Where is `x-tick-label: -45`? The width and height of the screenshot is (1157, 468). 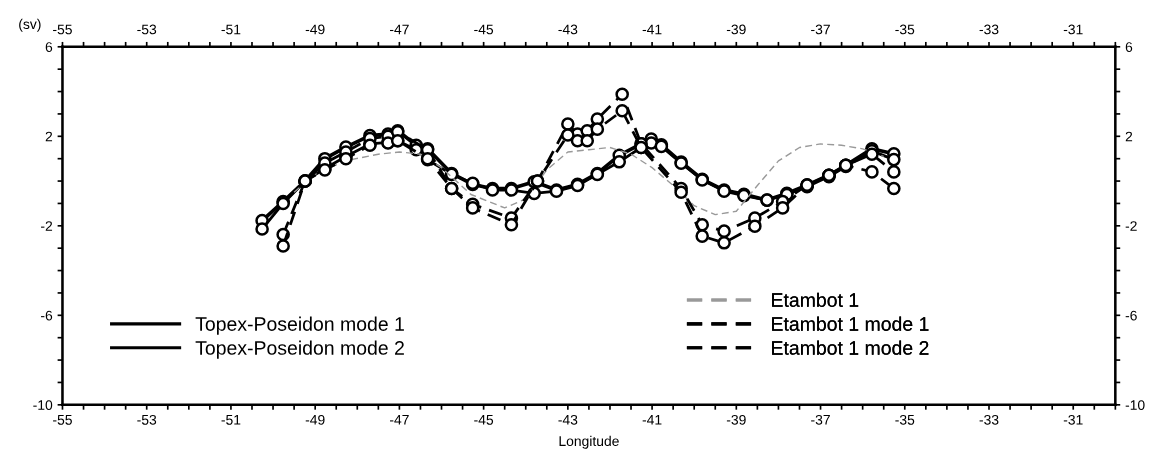
x-tick-label: -45 is located at coordinates (484, 420).